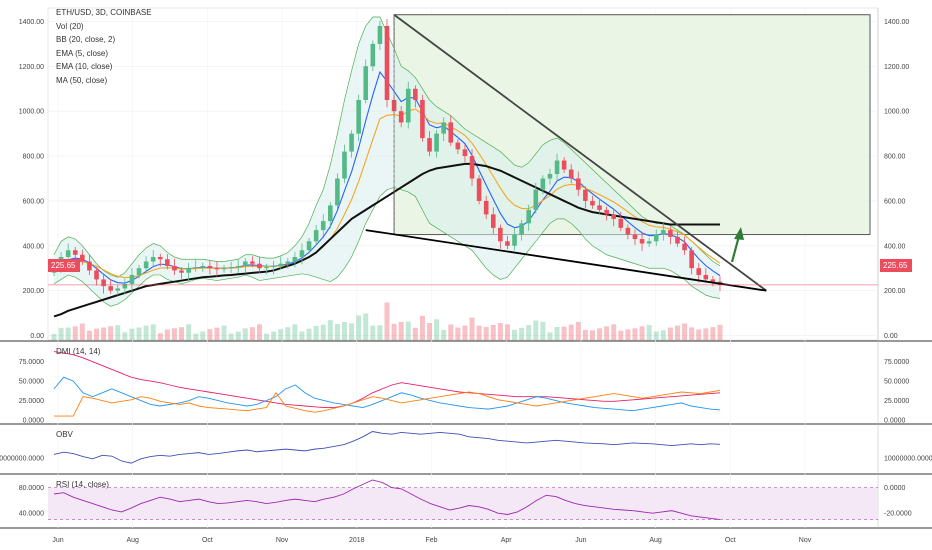 The width and height of the screenshot is (932, 550). What do you see at coordinates (34, 246) in the screenshot?
I see `y-tick-label-left: 400.00` at bounding box center [34, 246].